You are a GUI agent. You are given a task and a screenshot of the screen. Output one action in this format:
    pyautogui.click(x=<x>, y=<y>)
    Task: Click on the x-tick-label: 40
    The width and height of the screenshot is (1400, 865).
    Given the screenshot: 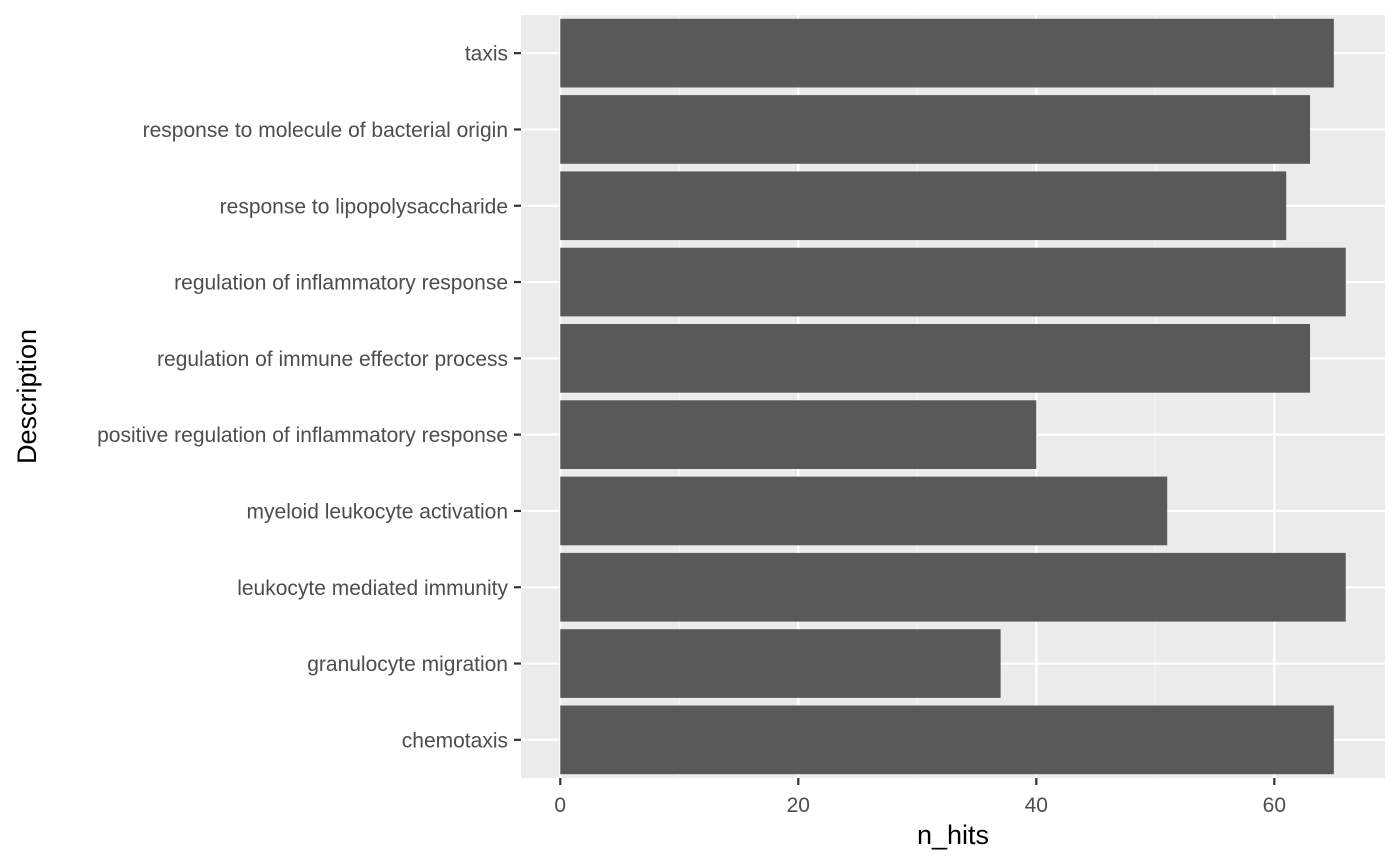 What is the action you would take?
    pyautogui.click(x=1036, y=805)
    